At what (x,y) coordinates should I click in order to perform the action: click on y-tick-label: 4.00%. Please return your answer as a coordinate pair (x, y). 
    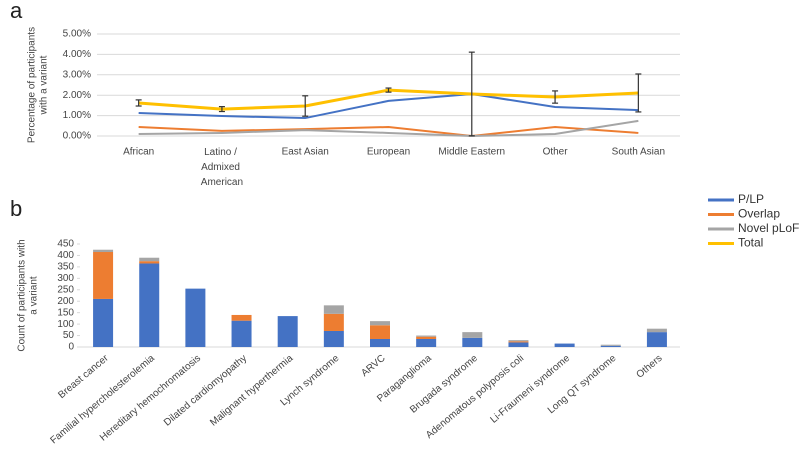
    Looking at the image, I should click on (77, 54).